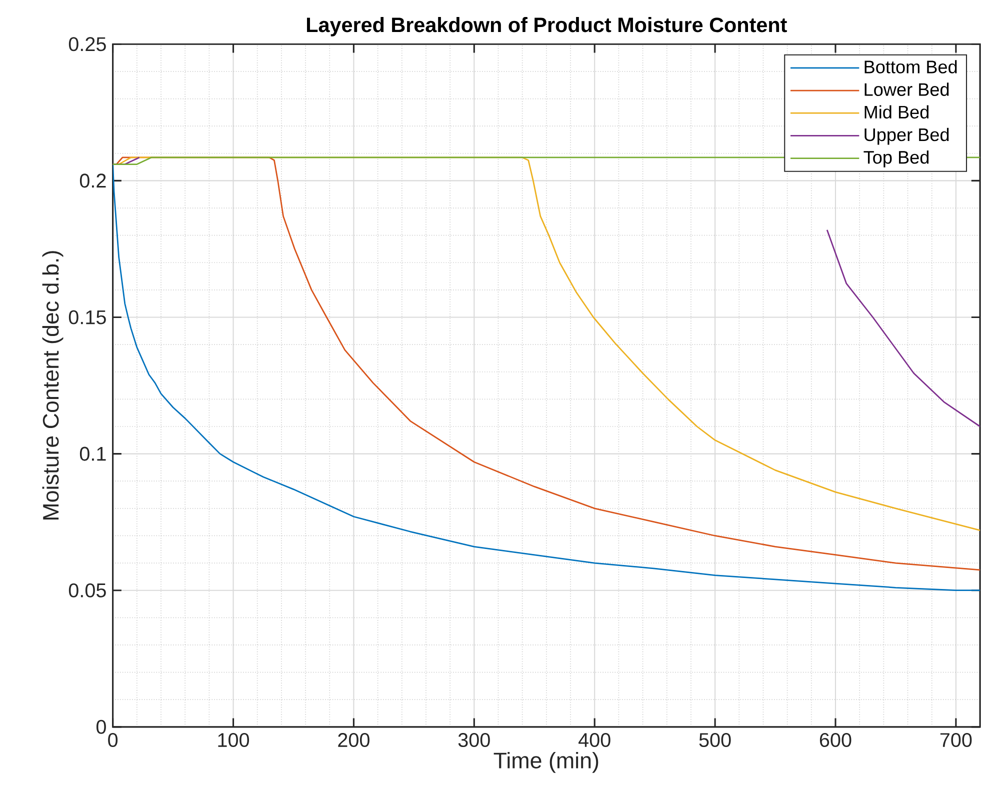 This screenshot has width=981, height=810. What do you see at coordinates (93, 453) in the screenshot?
I see `y-tick-label: 0.1` at bounding box center [93, 453].